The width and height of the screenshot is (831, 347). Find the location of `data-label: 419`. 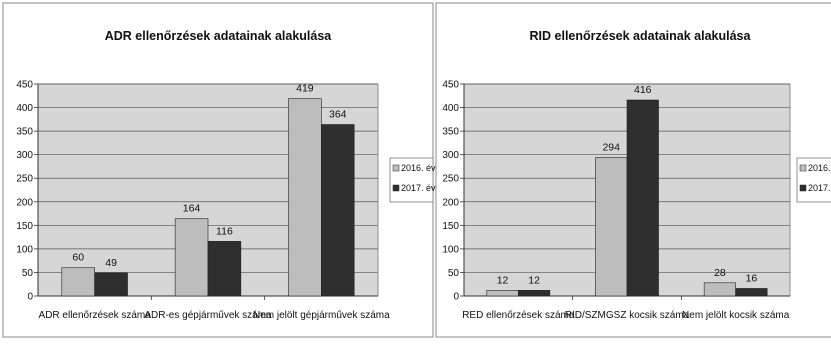

data-label: 419 is located at coordinates (305, 89).